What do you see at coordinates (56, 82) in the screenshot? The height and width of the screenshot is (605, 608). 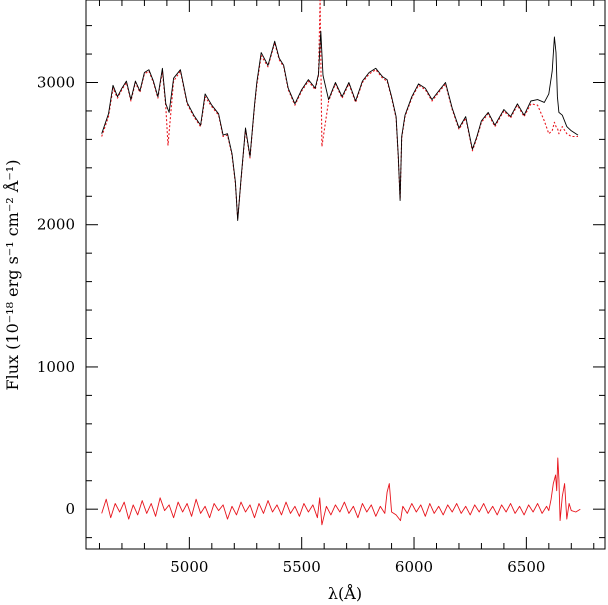 I see `y-tick-label: 3000` at bounding box center [56, 82].